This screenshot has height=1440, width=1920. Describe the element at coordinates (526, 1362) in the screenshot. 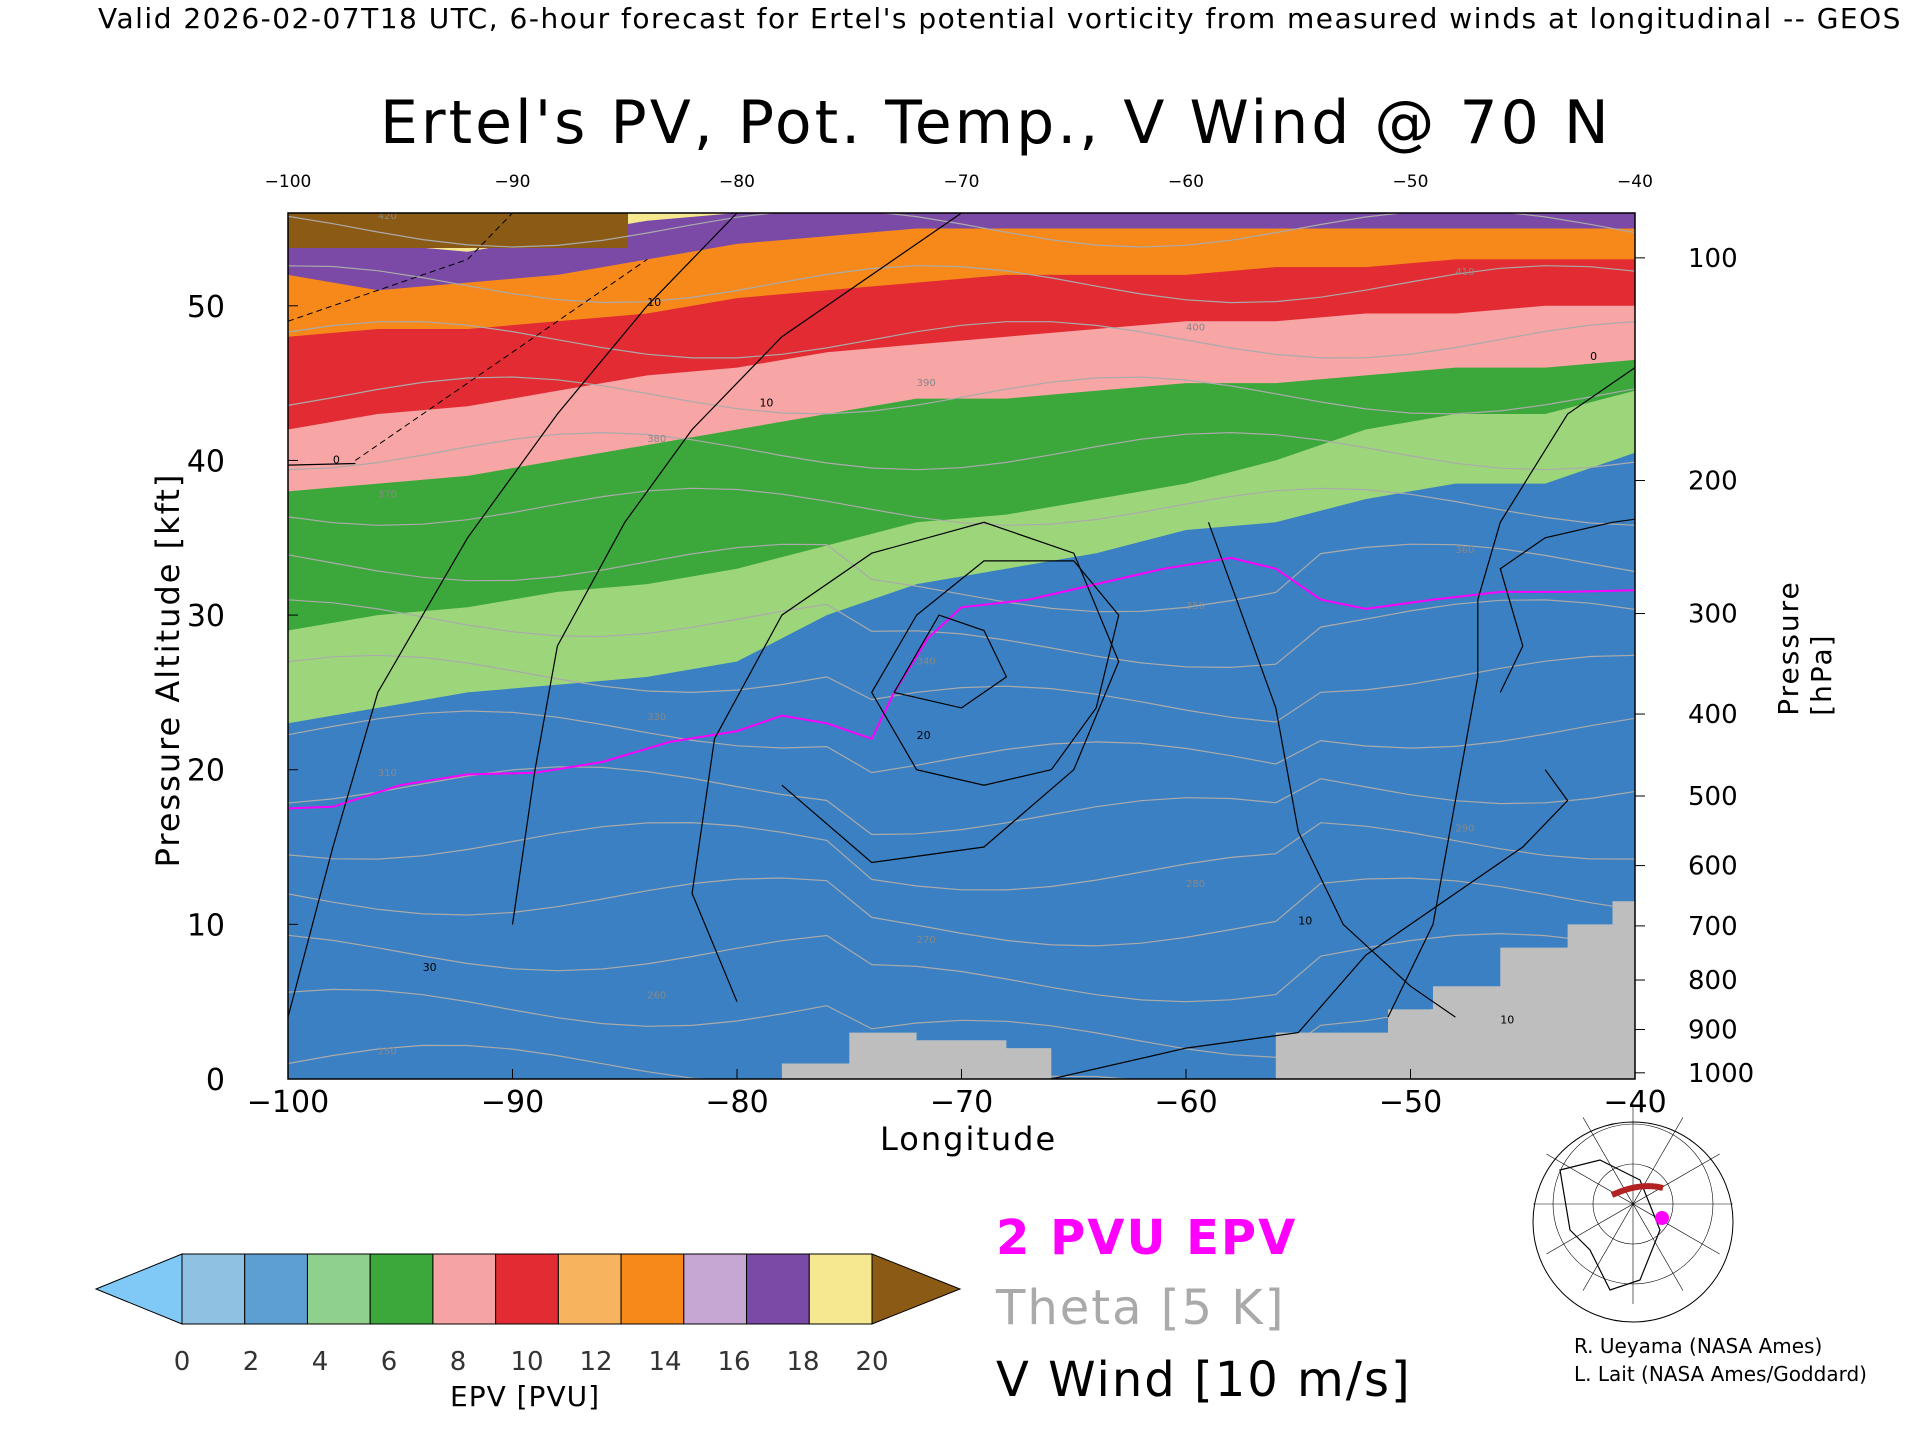

I see `colorbar-tick-5: 10` at that location.